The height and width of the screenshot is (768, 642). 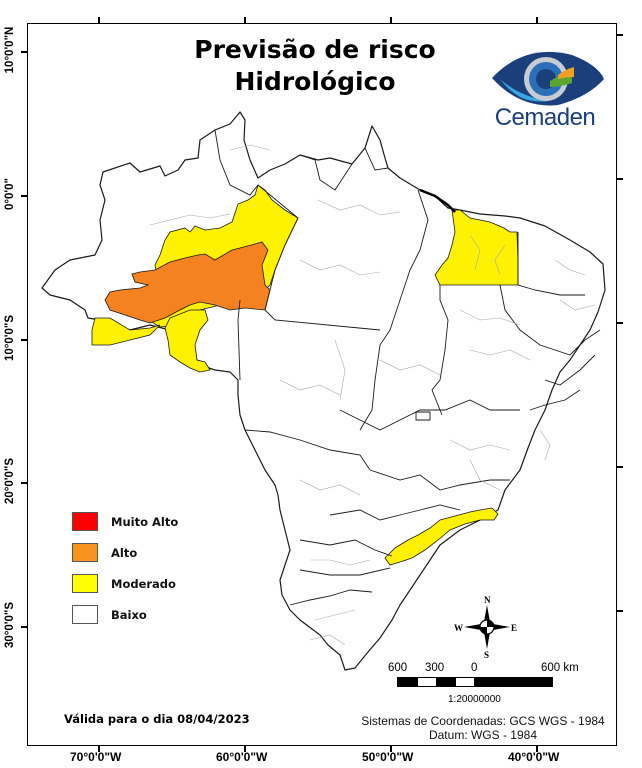 What do you see at coordinates (85, 552) in the screenshot?
I see `legend-swatch-alto` at bounding box center [85, 552].